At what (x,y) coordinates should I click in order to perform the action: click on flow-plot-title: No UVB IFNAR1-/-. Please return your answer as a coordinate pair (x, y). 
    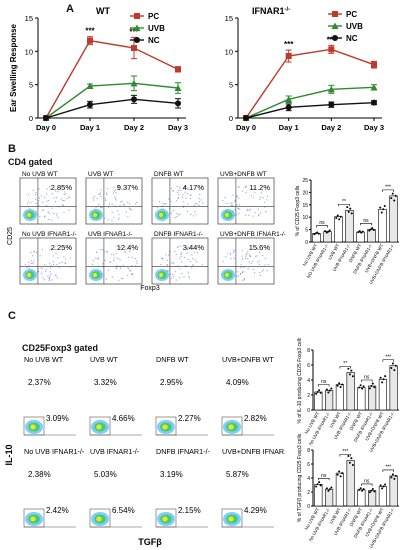
    Looking at the image, I should click on (54, 451).